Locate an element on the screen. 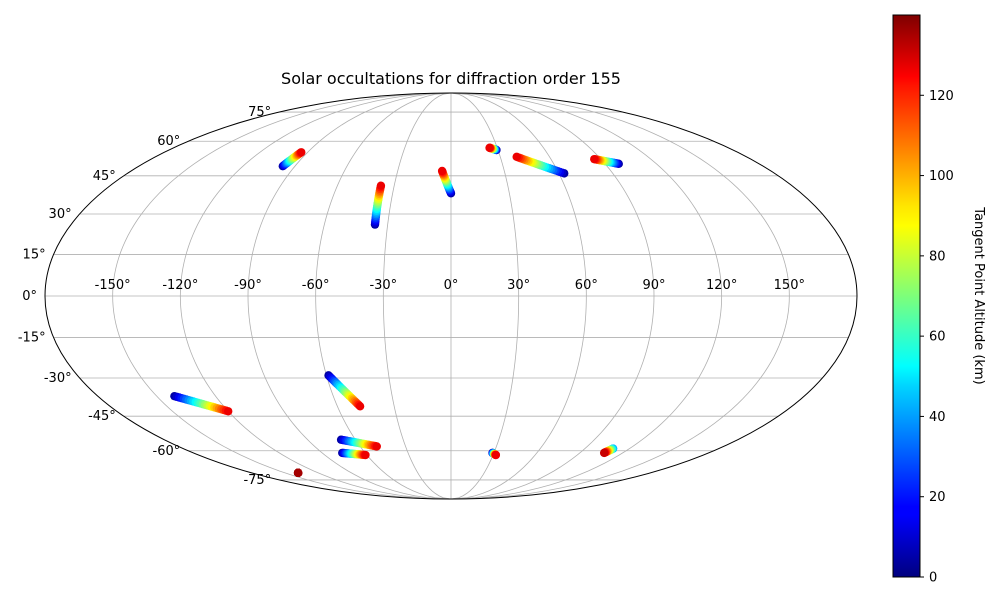  longitude-tick-label: 30° is located at coordinates (518, 285).